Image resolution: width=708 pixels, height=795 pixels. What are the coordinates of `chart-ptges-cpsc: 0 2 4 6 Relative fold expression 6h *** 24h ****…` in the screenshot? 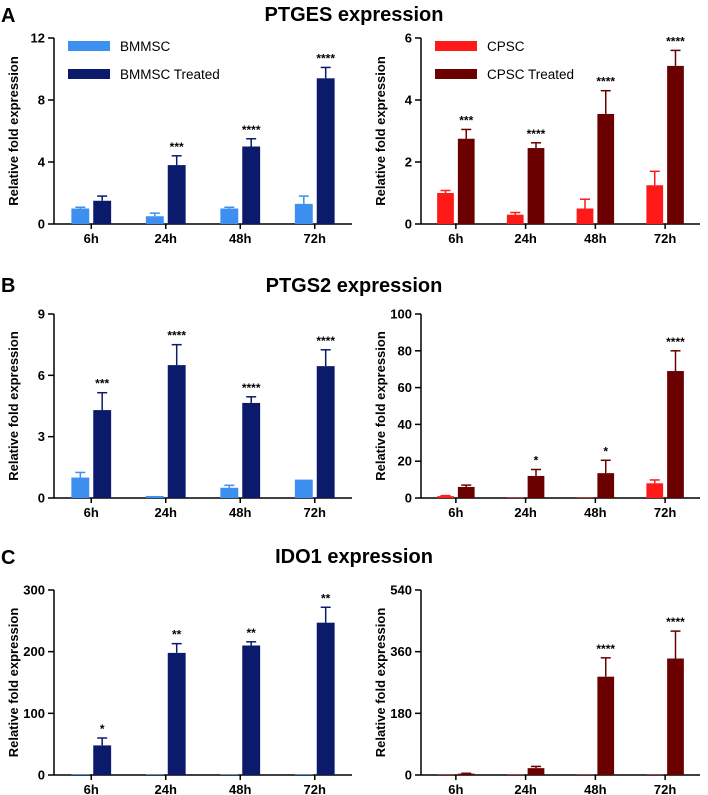 It's located at (536, 138).